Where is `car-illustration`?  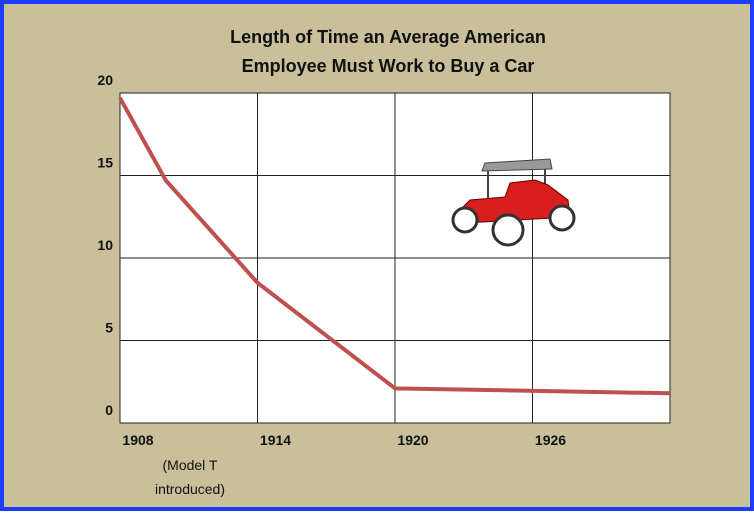
car-illustration is located at coordinates (513, 202).